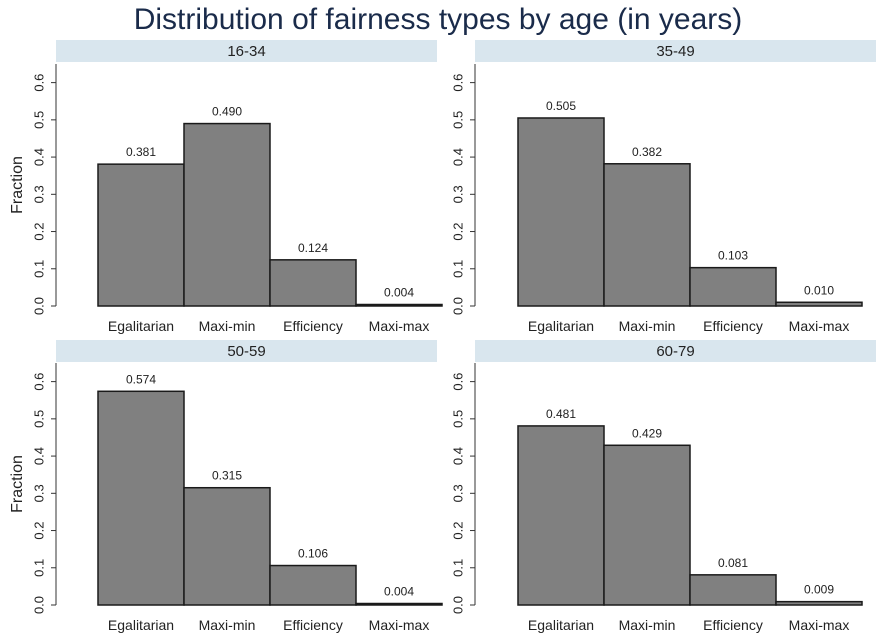 The width and height of the screenshot is (876, 636). What do you see at coordinates (227, 476) in the screenshot?
I see `bar-value-label: 0.315` at bounding box center [227, 476].